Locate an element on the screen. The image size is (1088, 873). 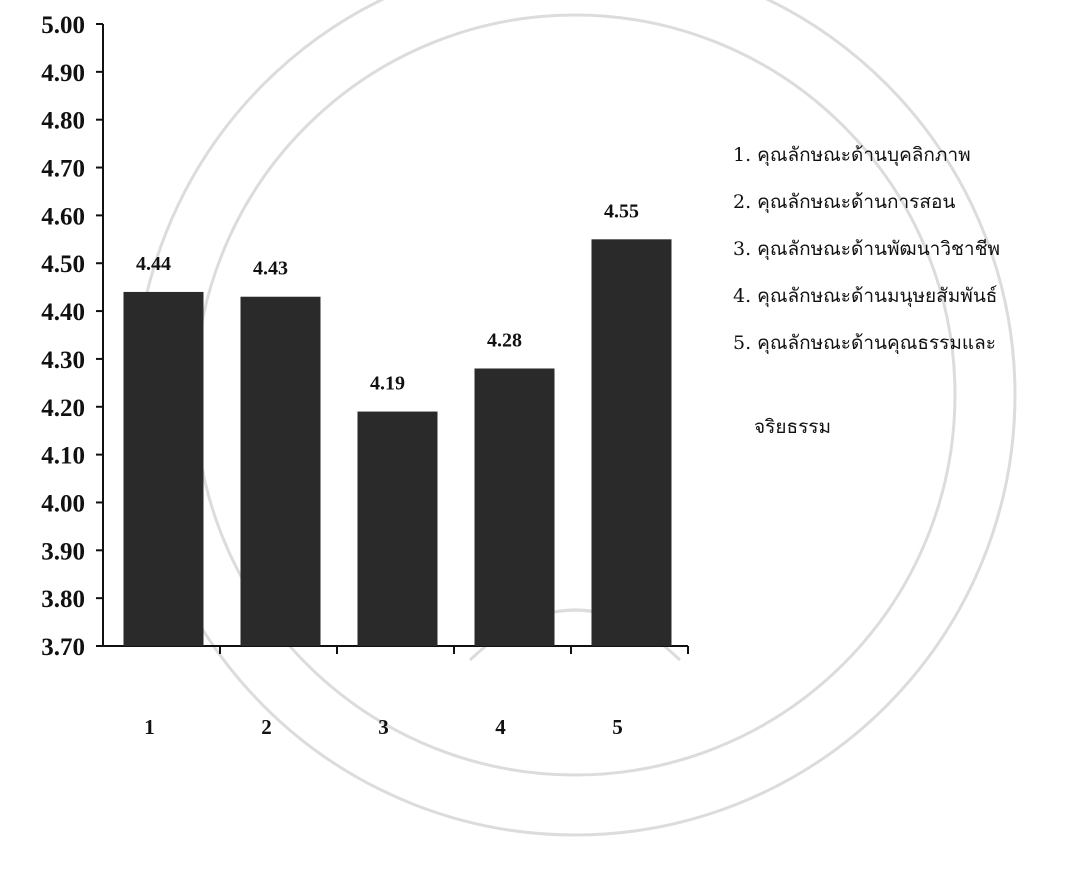
x-tick-label: 1 is located at coordinates (149, 727).